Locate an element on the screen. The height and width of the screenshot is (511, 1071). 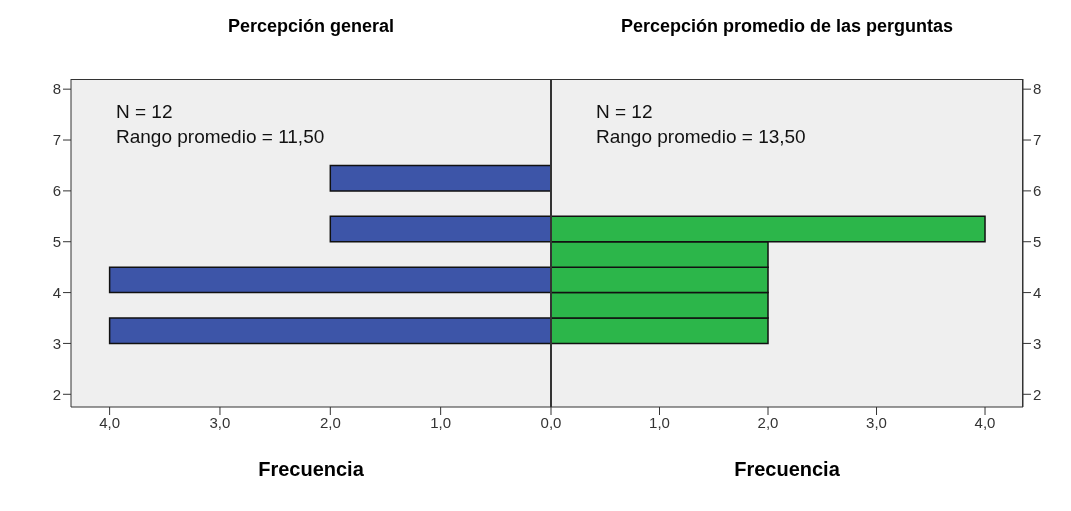
annotation: Rango promedio = 11,50 is located at coordinates (220, 137).